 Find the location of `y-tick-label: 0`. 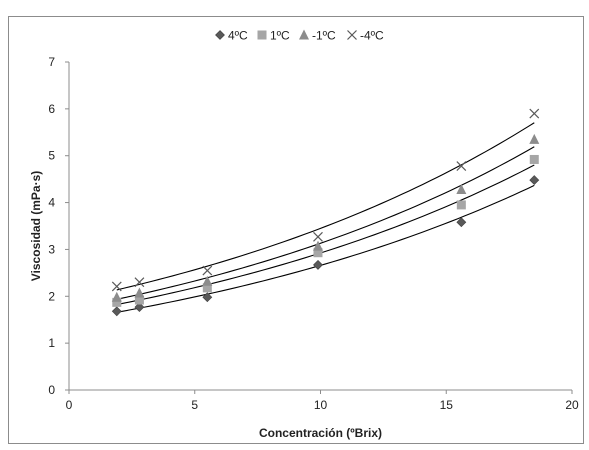

y-tick-label: 0 is located at coordinates (51, 390).